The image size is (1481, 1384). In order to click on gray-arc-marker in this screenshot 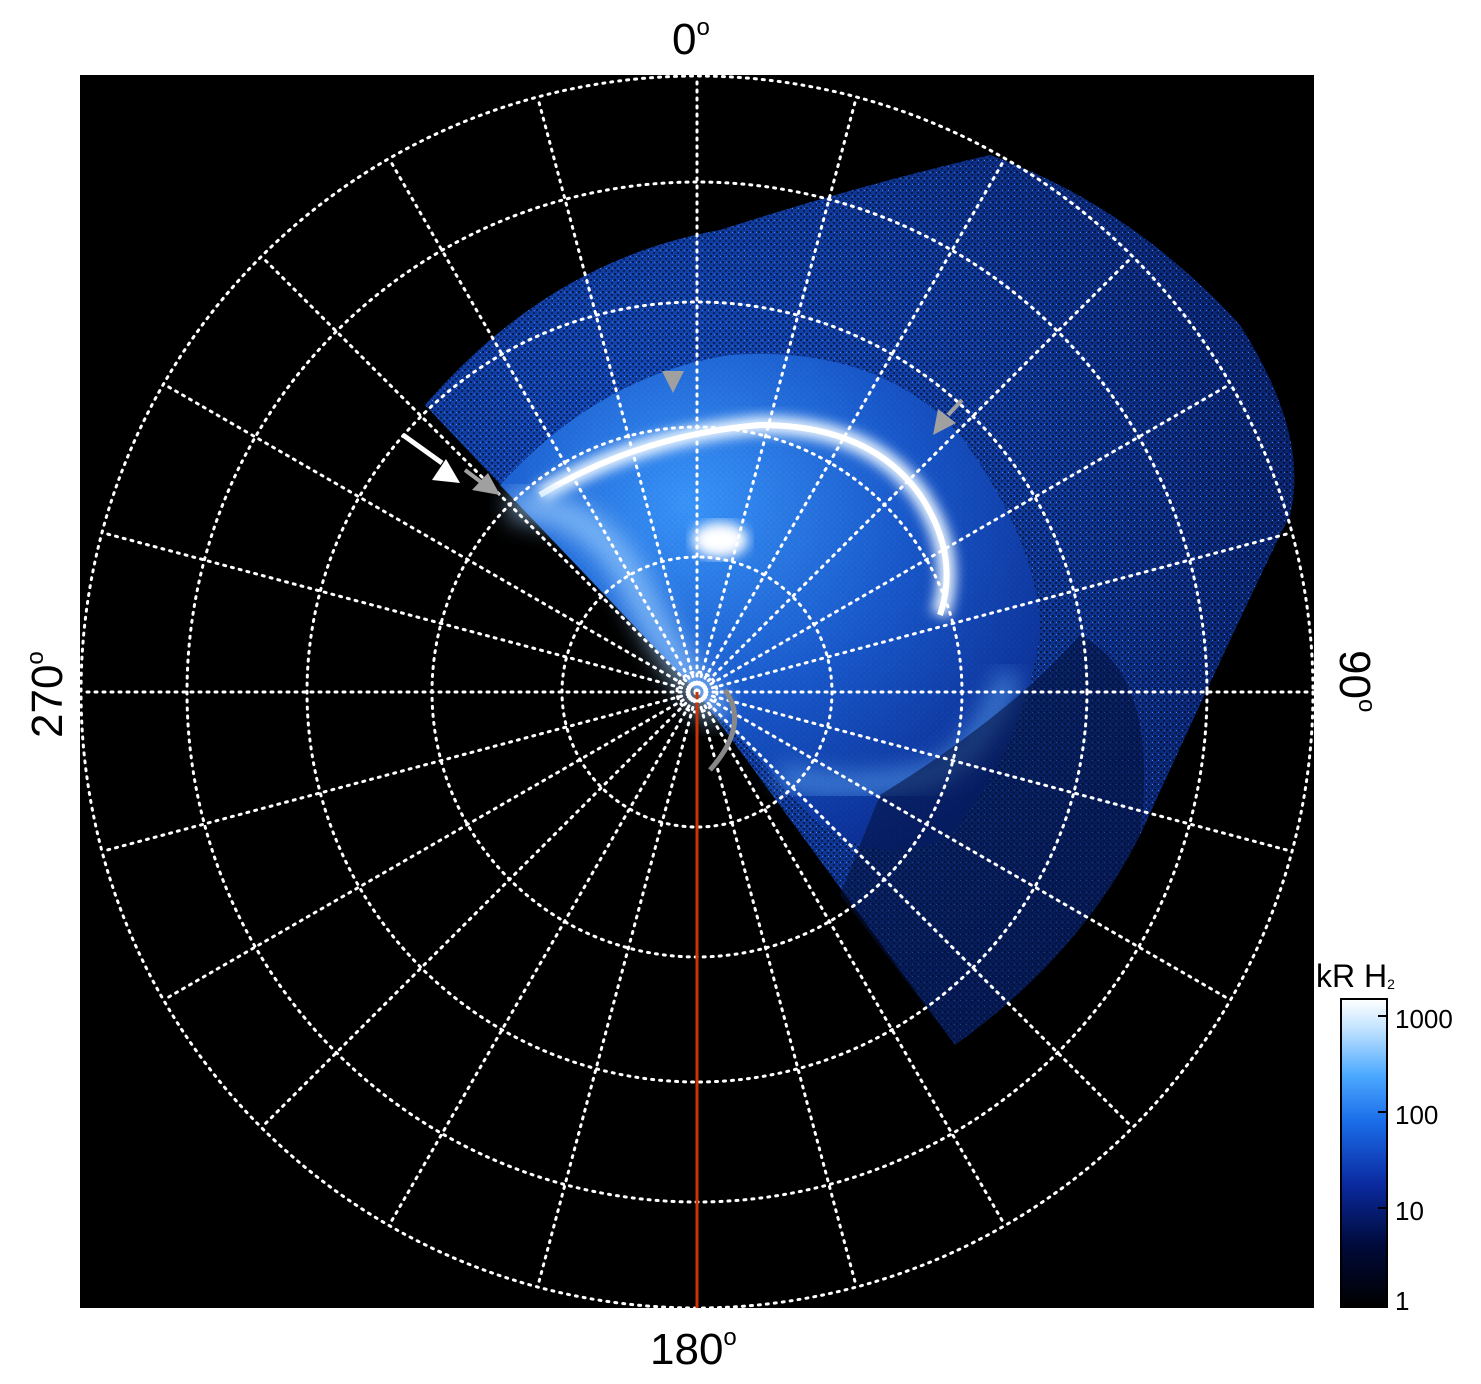, I will do `click(723, 730)`.